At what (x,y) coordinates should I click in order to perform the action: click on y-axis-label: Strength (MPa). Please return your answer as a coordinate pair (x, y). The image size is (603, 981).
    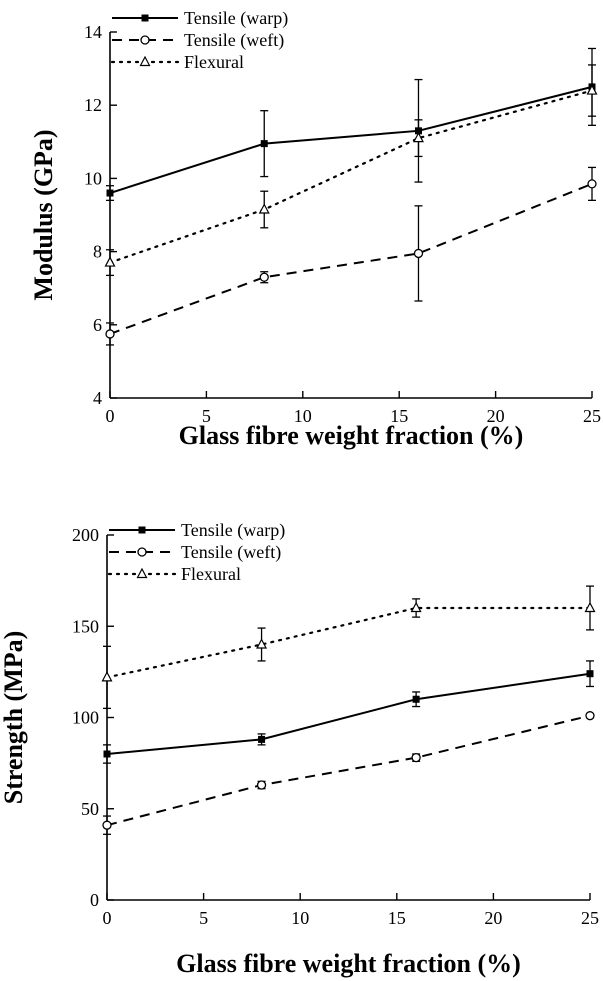
    Looking at the image, I should click on (14, 718).